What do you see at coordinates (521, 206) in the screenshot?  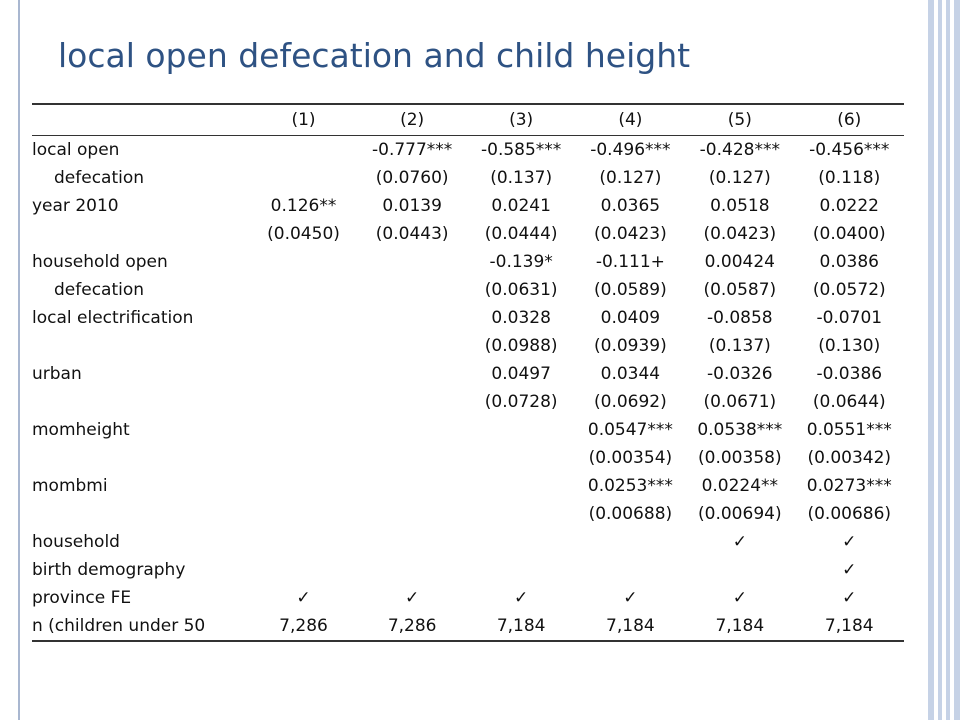 I see `table-cell: 0.0241` at bounding box center [521, 206].